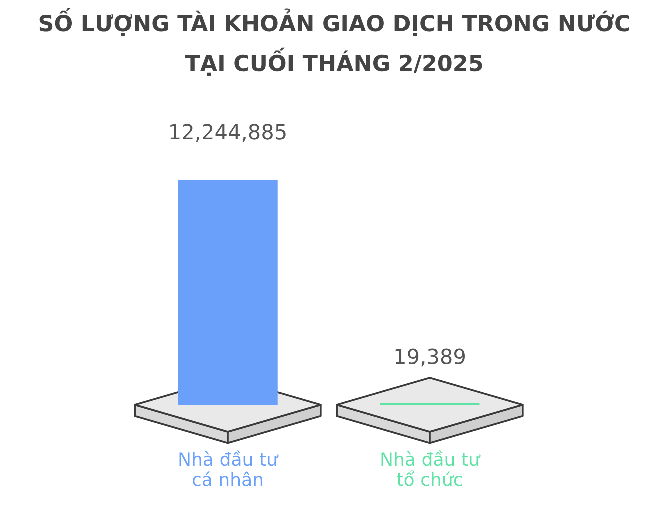 This screenshot has height=527, width=669. I want to click on data-label: 12,244,885, so click(228, 133).